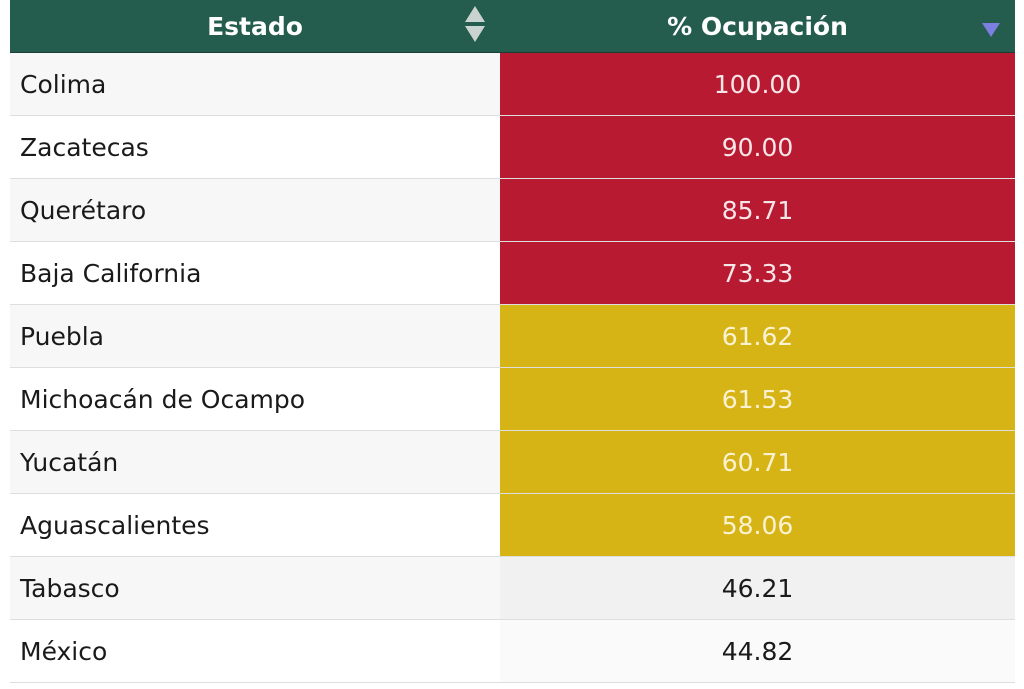 This screenshot has width=1024, height=689. I want to click on table-row: Puebla 61.62, so click(512, 336).